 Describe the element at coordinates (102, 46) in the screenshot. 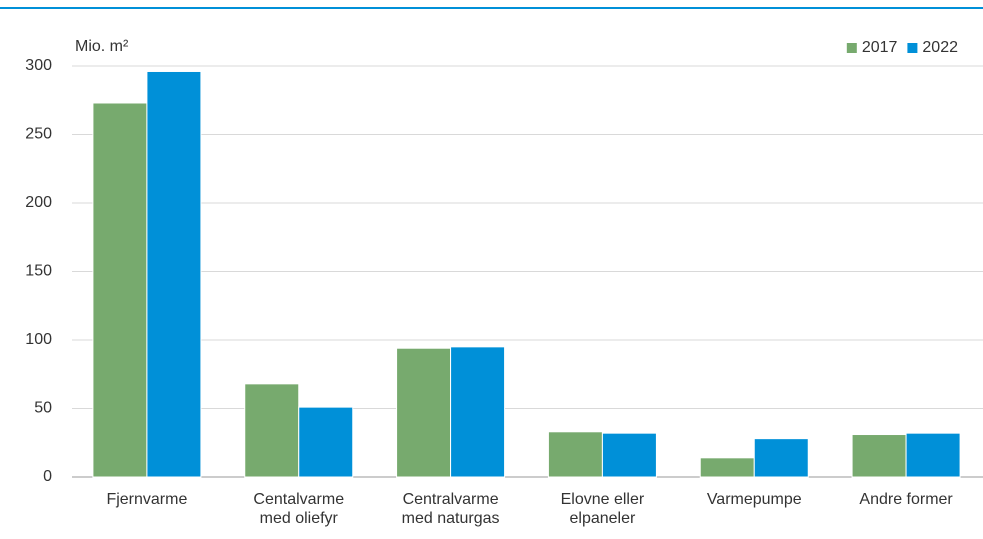

I see `y-axis-label: Mio. m²` at that location.